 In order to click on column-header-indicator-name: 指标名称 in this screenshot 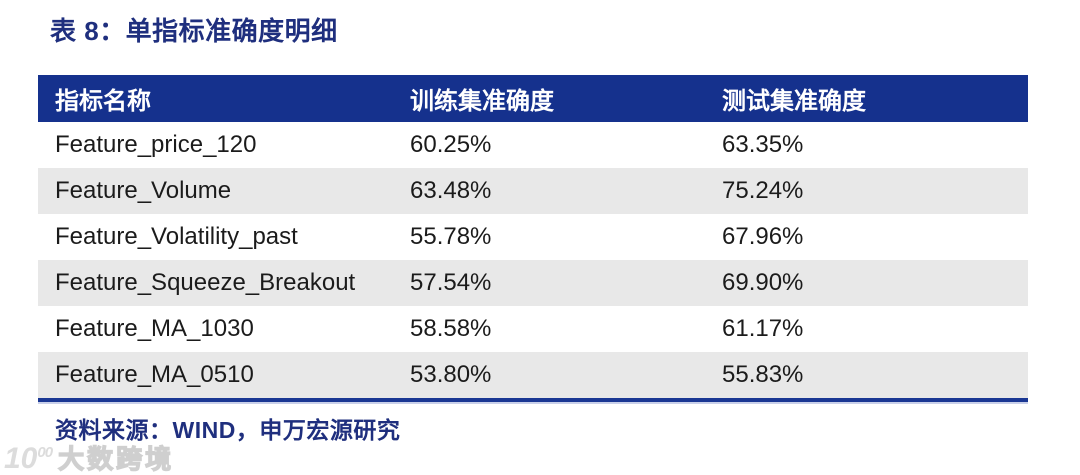, I will do `click(103, 101)`.